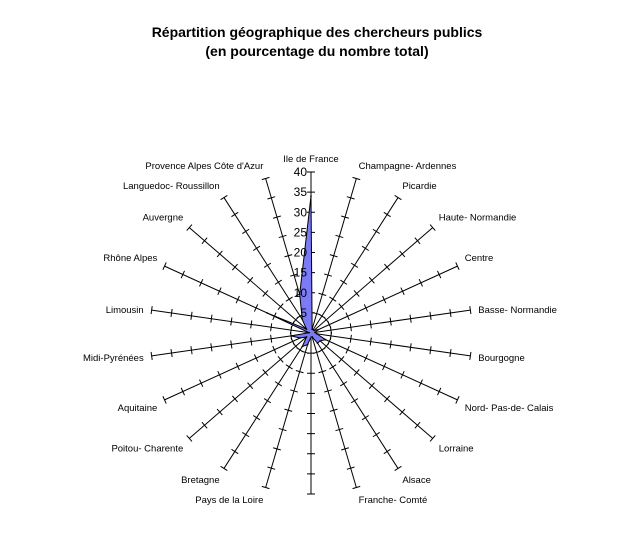 Image resolution: width=634 pixels, height=554 pixels. Describe the element at coordinates (456, 449) in the screenshot. I see `category-label: Lorraine` at that location.